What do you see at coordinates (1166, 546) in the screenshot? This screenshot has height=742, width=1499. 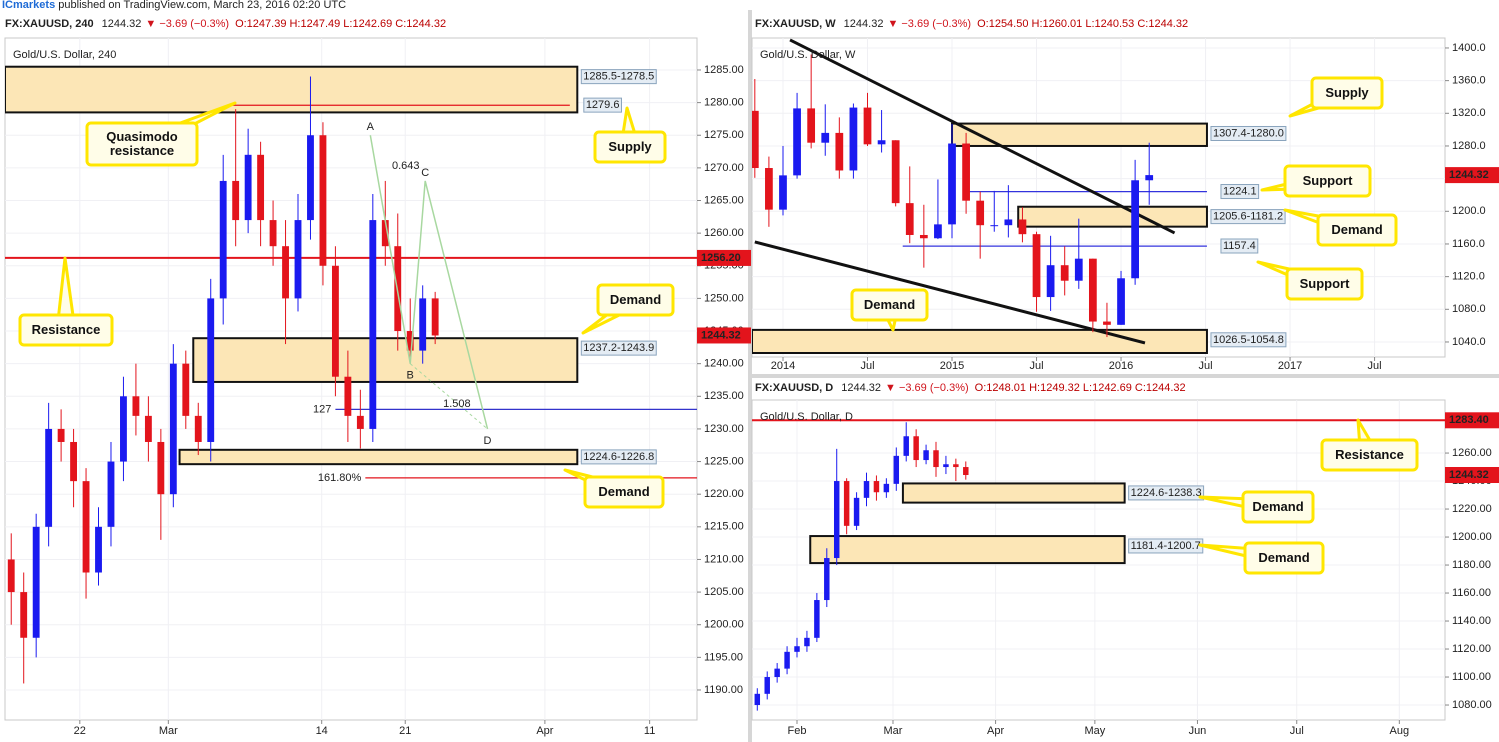 I see `zone-label: 1181.4-1200.7` at bounding box center [1166, 546].